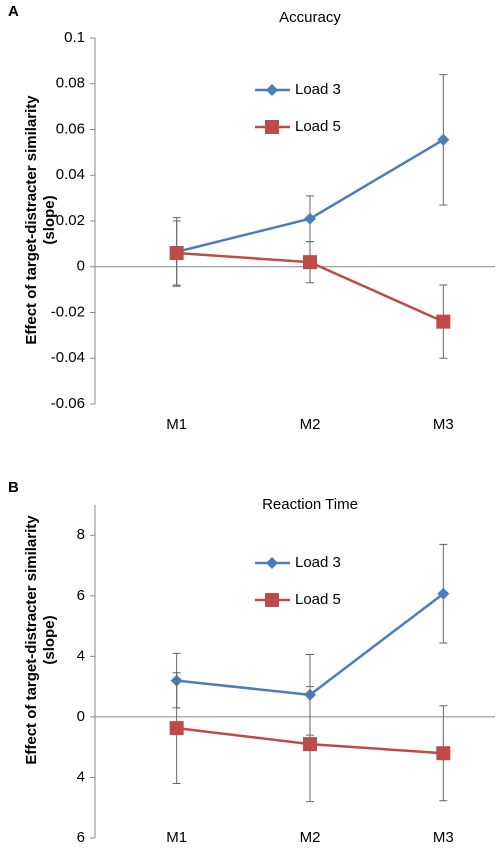 Image resolution: width=503 pixels, height=850 pixels. Describe the element at coordinates (310, 504) in the screenshot. I see `chart-title: Reaction Time` at that location.